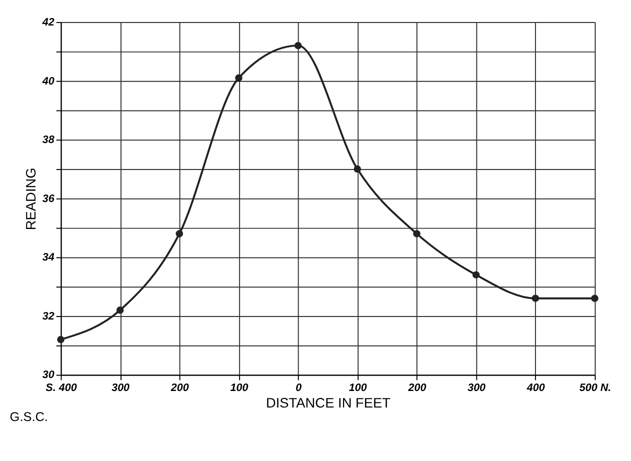 The width and height of the screenshot is (631, 461). What do you see at coordinates (535, 388) in the screenshot?
I see `x-tick-label: 400` at bounding box center [535, 388].